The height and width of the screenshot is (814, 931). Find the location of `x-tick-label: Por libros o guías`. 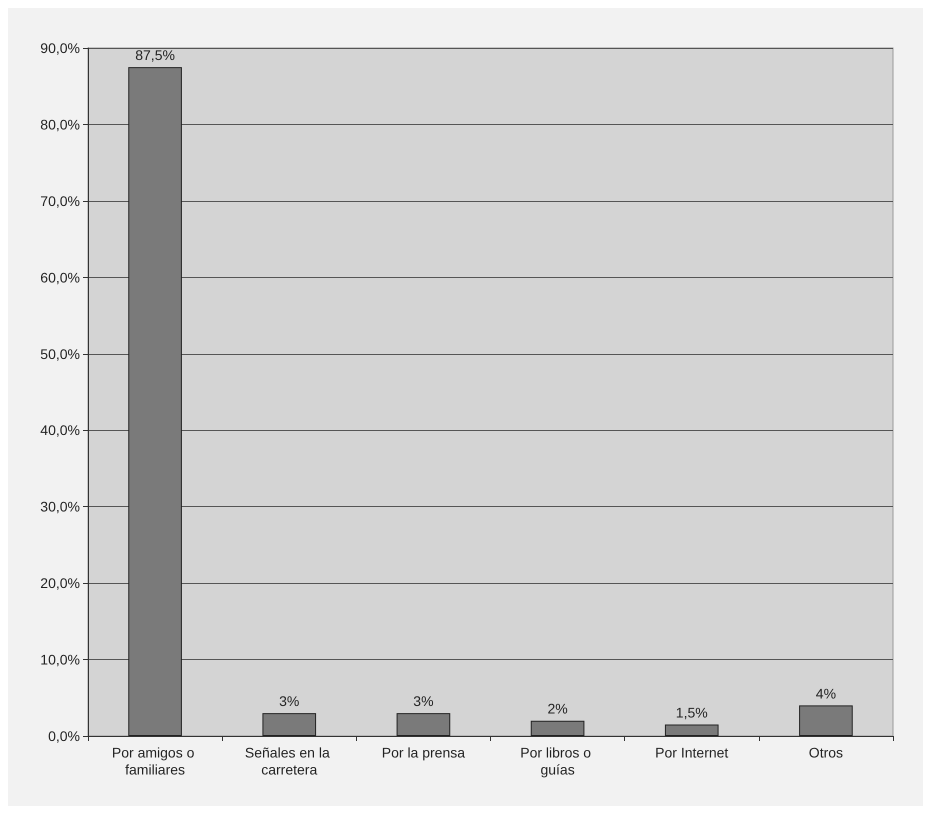

x-tick-label: Por libros o guías is located at coordinates (557, 761).